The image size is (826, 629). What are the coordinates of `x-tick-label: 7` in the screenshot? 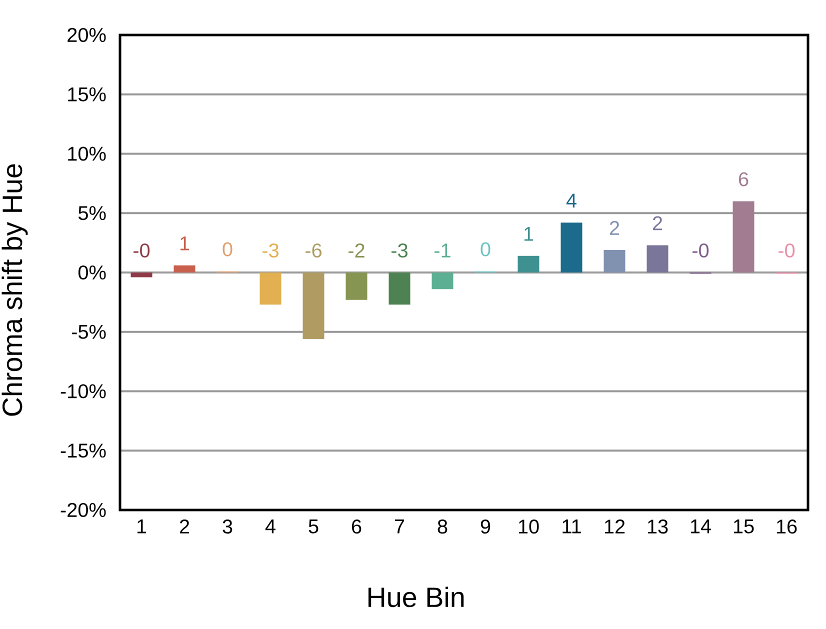 It's located at (399, 527).